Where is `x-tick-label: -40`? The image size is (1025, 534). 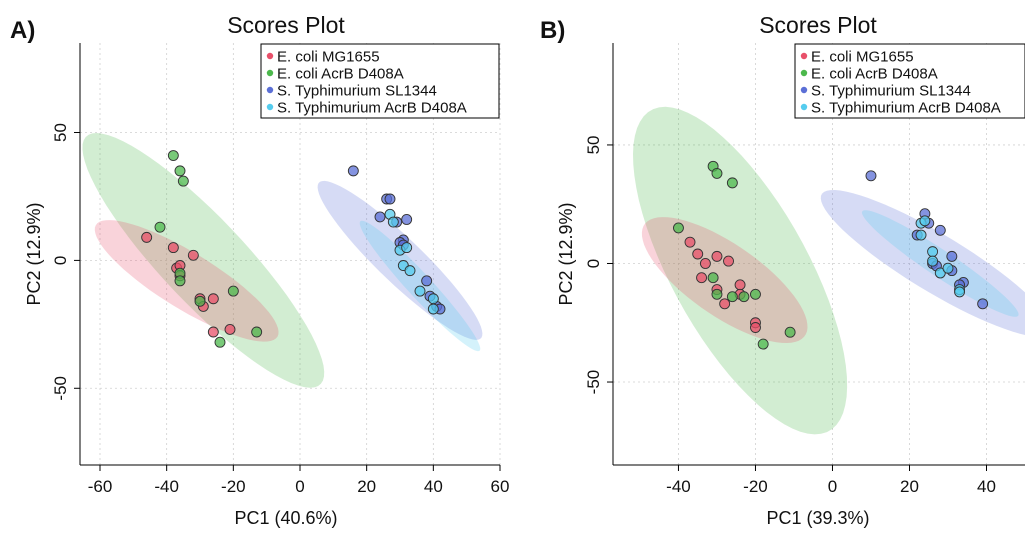 x-tick-label: -40 is located at coordinates (166, 486).